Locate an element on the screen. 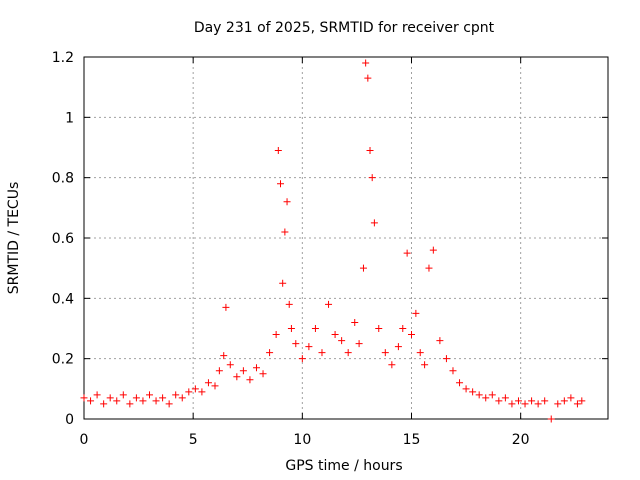  y-tick-label: 0.2 is located at coordinates (63, 360).